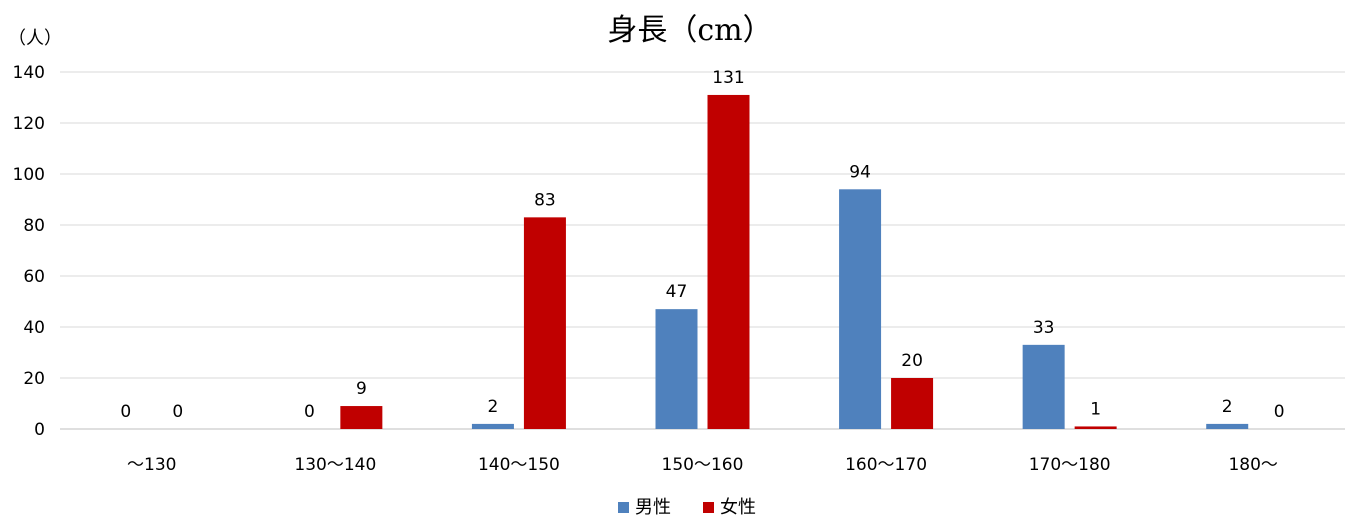 This screenshot has height=521, width=1359. What do you see at coordinates (1095, 409) in the screenshot?
I see `data-label: 1` at bounding box center [1095, 409].